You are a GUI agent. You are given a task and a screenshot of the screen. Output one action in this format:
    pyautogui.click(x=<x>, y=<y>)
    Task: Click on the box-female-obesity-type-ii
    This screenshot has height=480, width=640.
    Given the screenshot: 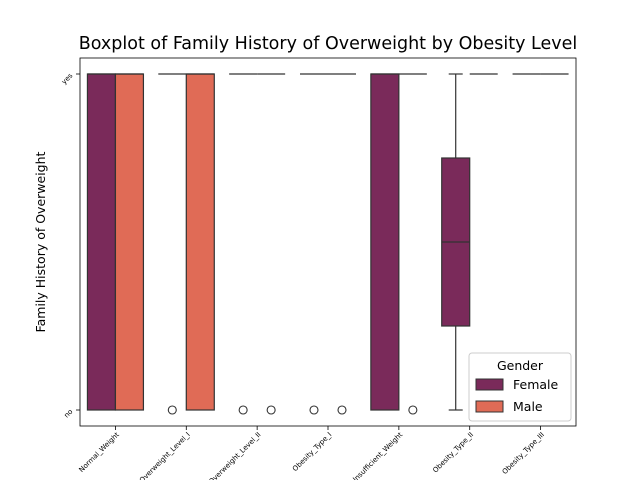 What is the action you would take?
    pyautogui.click(x=456, y=242)
    